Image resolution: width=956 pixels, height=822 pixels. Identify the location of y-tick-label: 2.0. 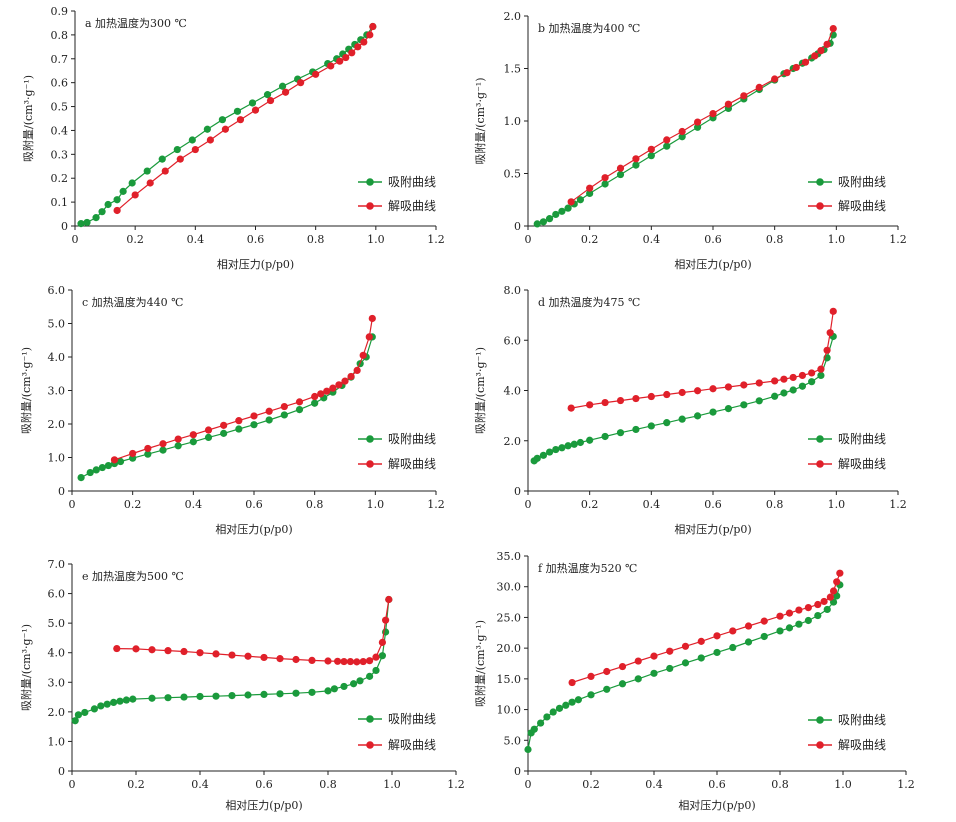
(513, 441).